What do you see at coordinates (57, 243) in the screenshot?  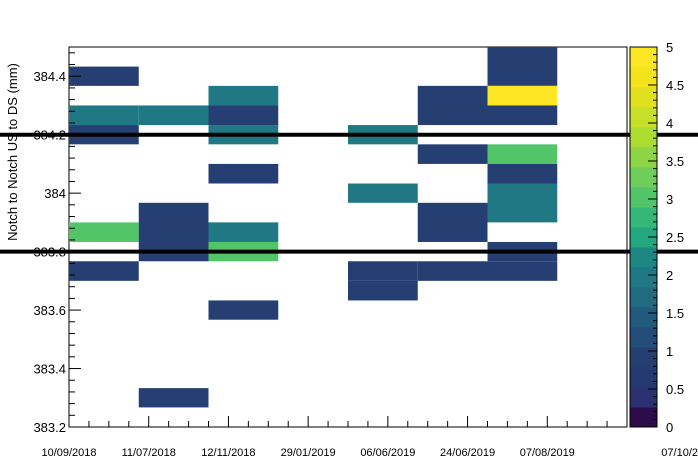 I see `y-axis: 383.2 383.4 383.6 383.8 384 384.2 384.4` at bounding box center [57, 243].